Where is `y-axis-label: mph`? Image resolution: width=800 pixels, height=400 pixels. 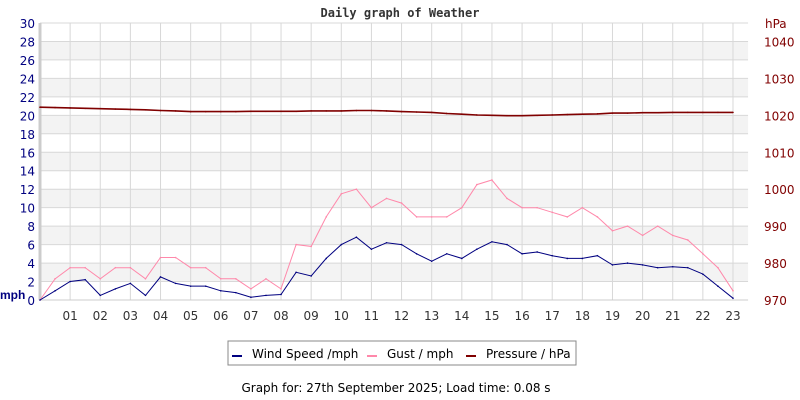 y-axis-label: mph is located at coordinates (12, 295).